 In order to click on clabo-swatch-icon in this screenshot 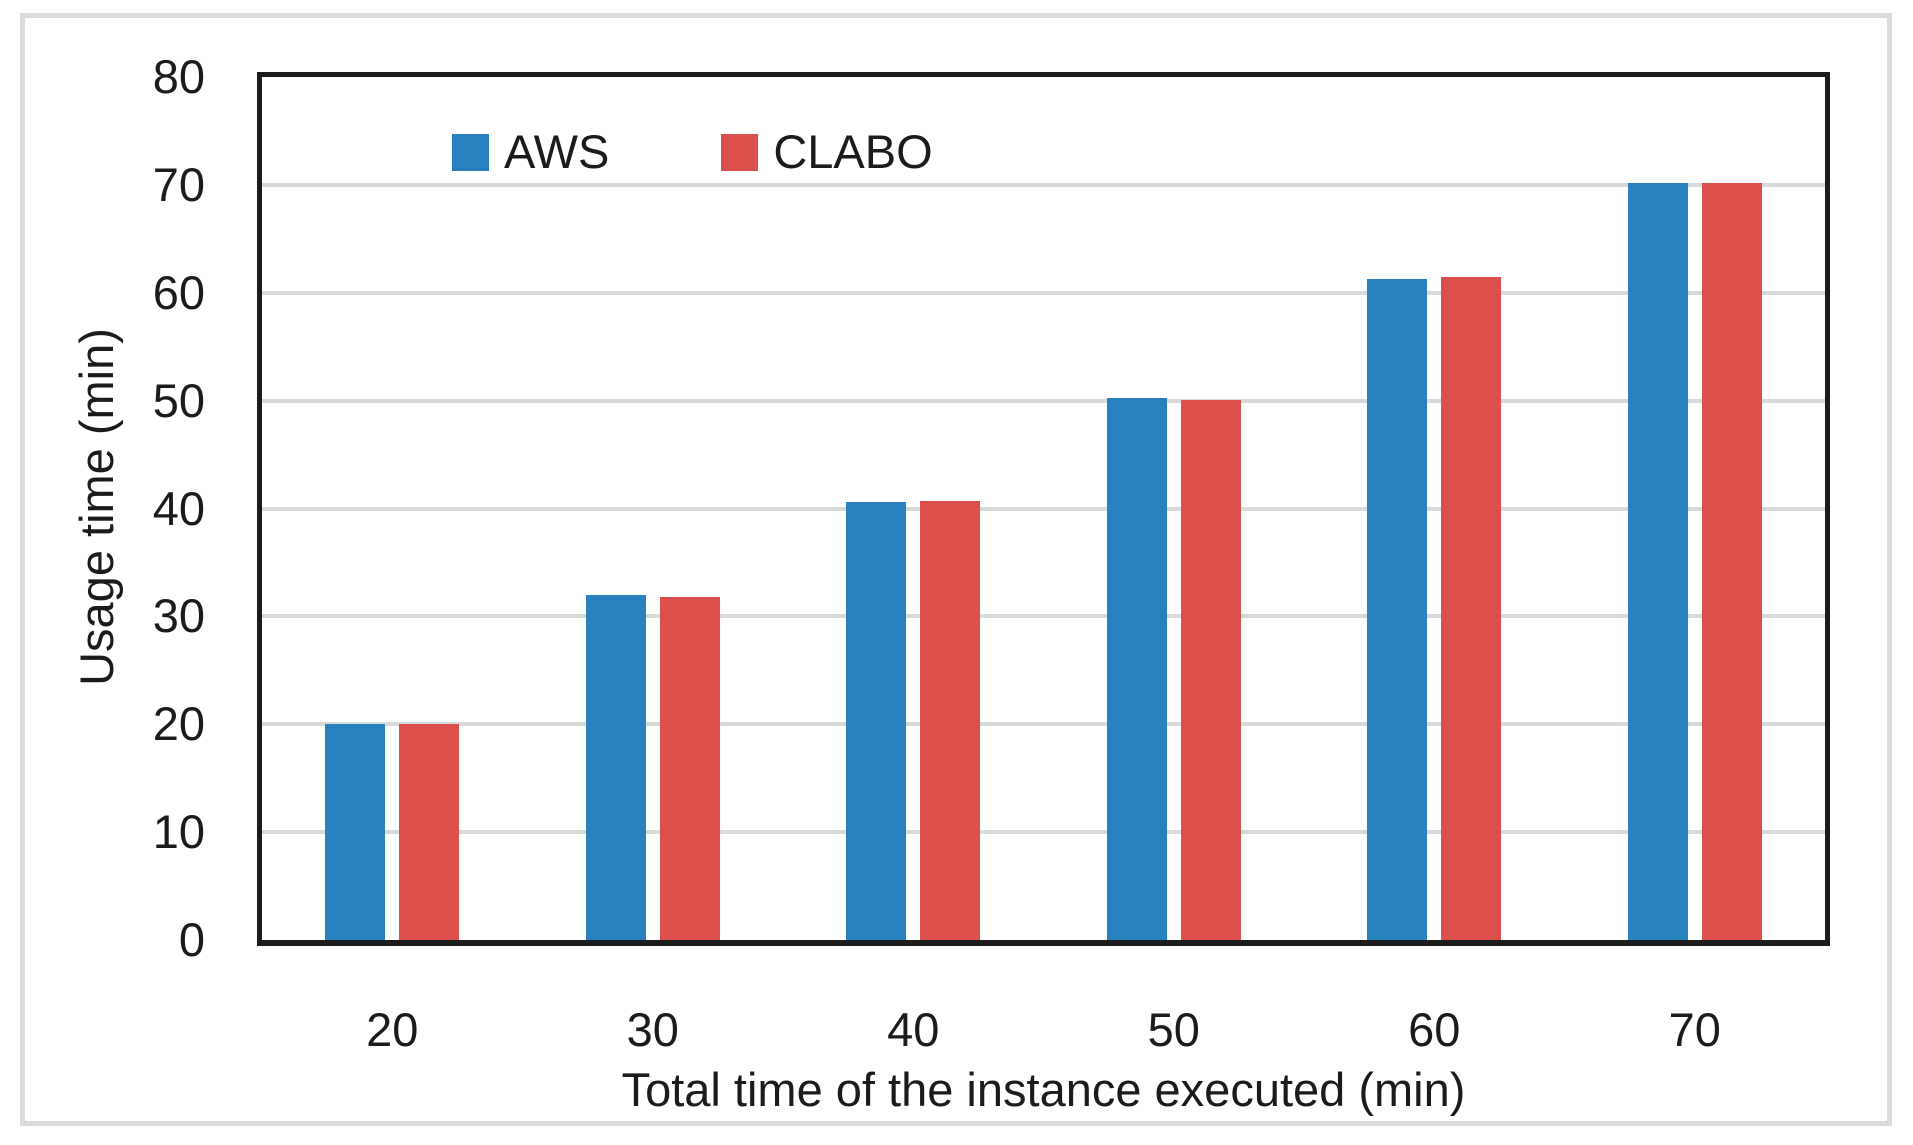, I will do `click(740, 152)`.